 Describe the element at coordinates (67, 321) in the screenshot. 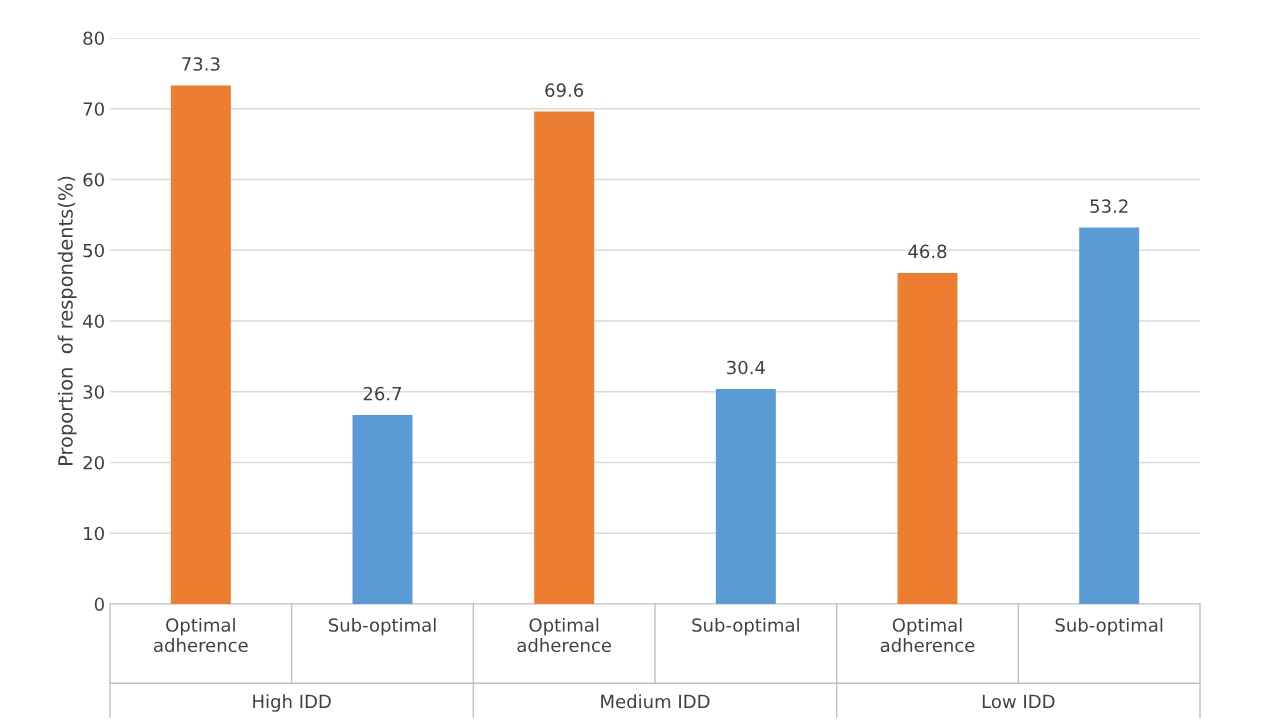

I see `y-axis-title: Proportion of respondents(%)` at that location.